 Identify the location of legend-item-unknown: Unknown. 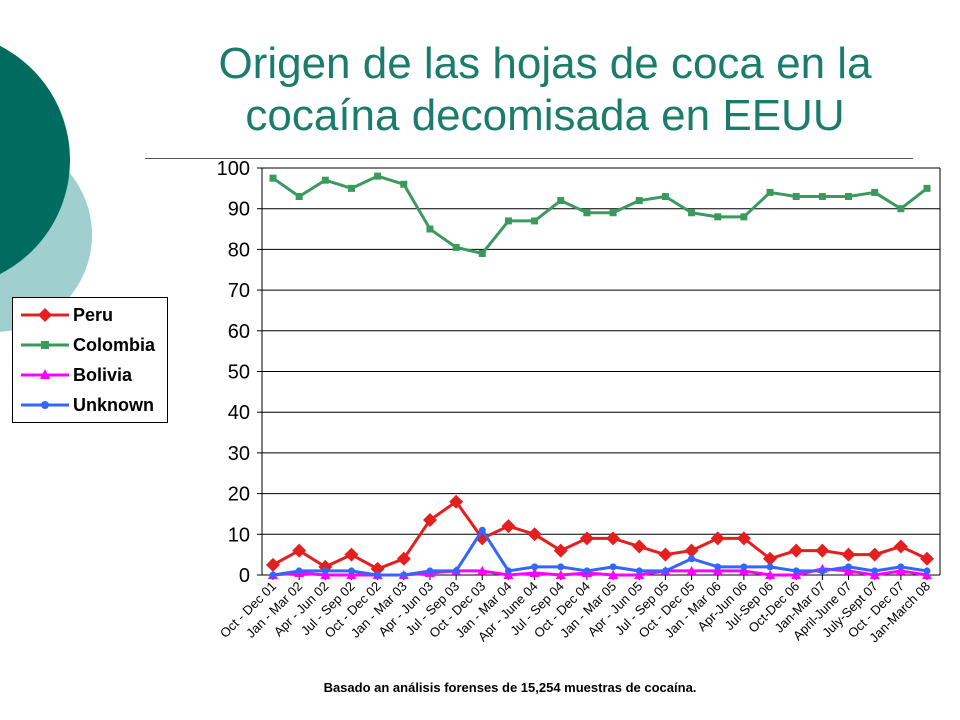
(86, 405).